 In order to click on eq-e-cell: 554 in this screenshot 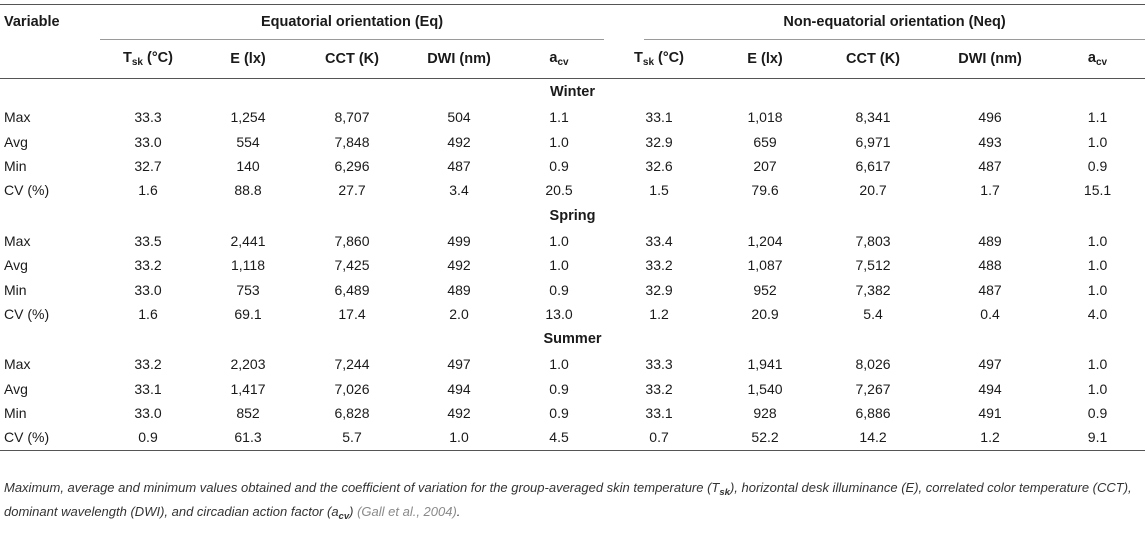, I will do `click(248, 141)`.